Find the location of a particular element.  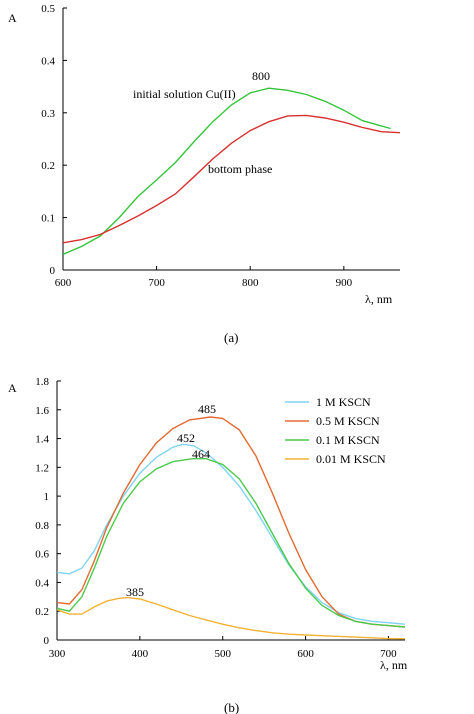

y-tick-label: 1.6 is located at coordinates (42, 411).